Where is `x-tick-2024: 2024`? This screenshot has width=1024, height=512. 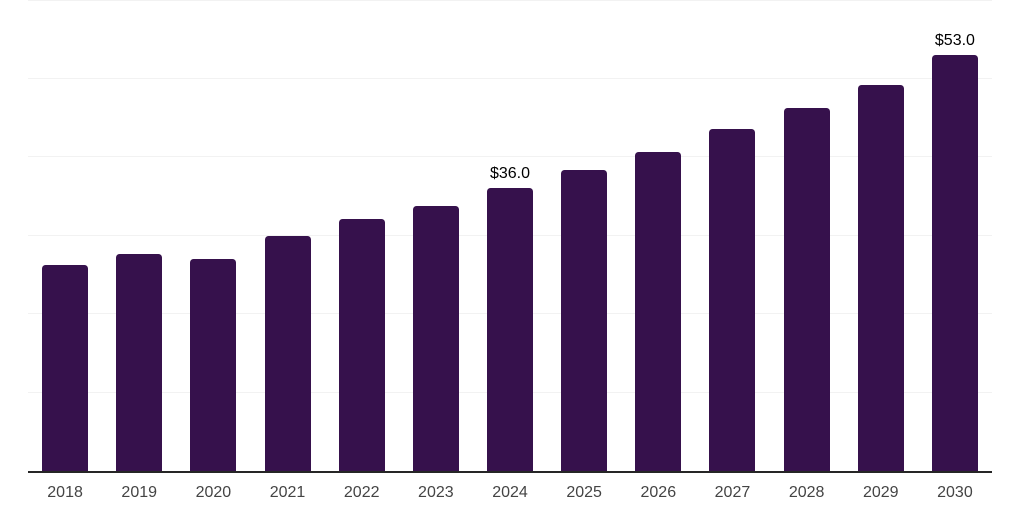 x-tick-2024: 2024 is located at coordinates (510, 492).